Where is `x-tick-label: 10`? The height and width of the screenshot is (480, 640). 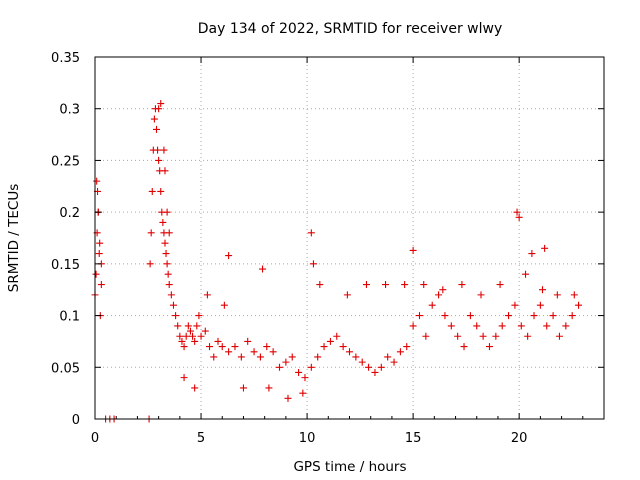 x-tick-label: 10 is located at coordinates (307, 438).